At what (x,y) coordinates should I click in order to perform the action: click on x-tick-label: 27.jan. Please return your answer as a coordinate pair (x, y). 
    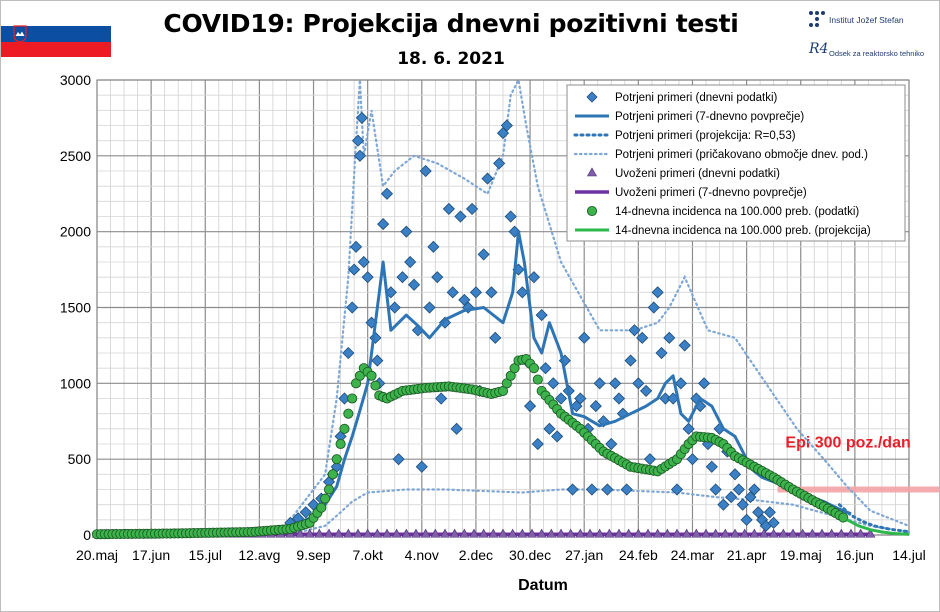
    Looking at the image, I should click on (584, 555).